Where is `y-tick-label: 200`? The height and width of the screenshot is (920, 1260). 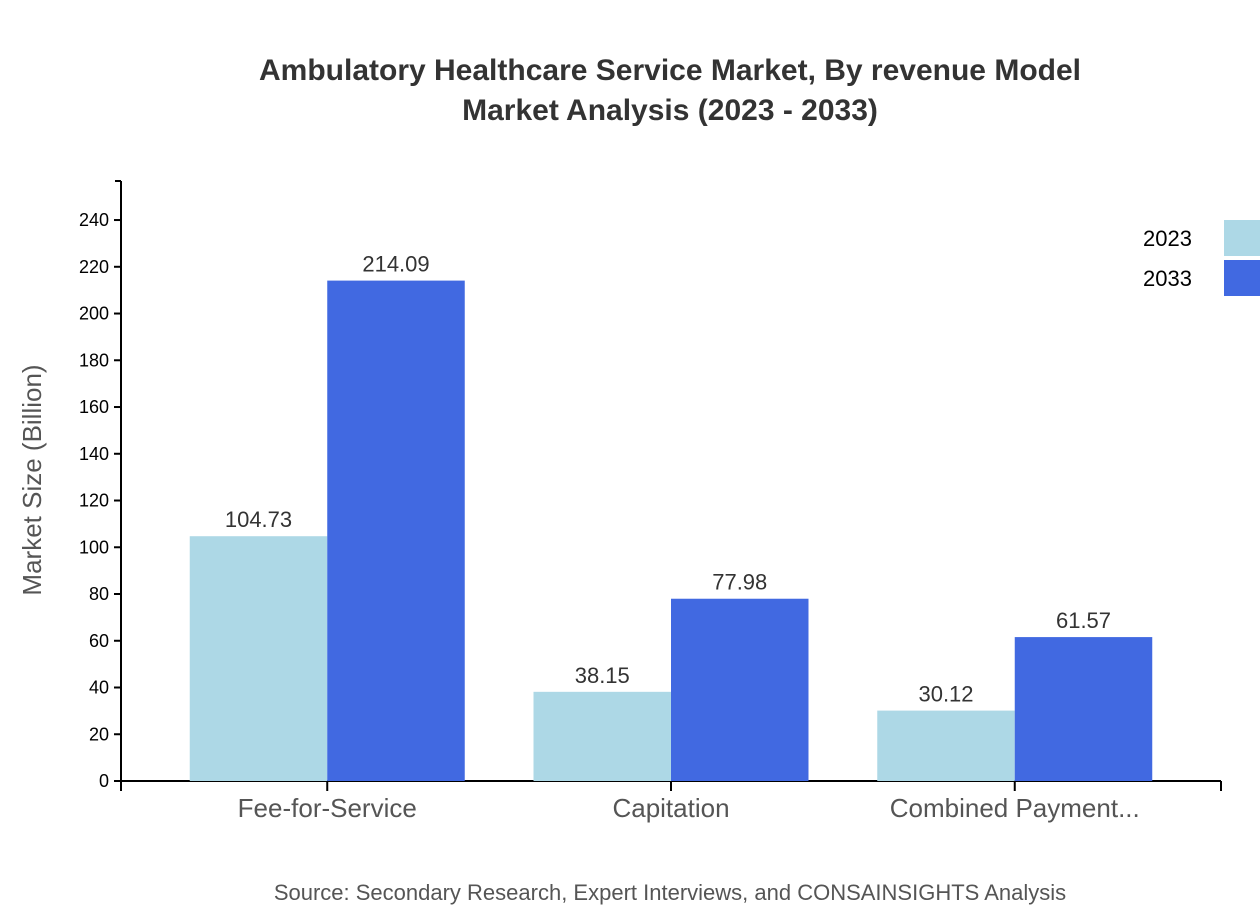 y-tick-label: 200 is located at coordinates (94, 314).